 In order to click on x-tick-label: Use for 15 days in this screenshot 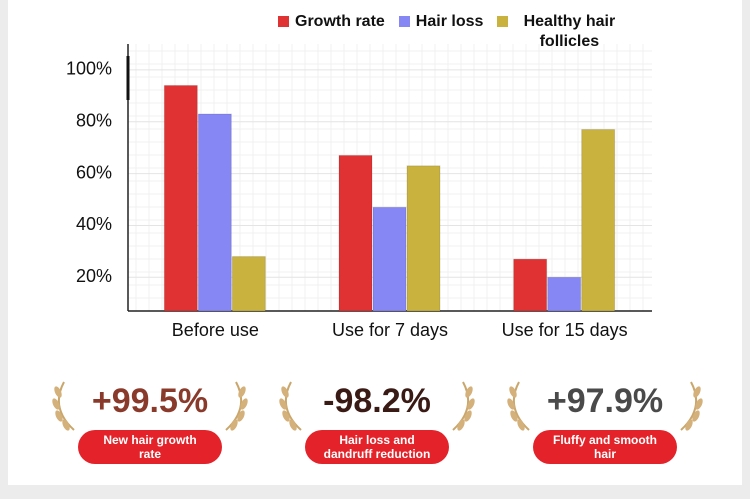, I will do `click(565, 330)`.